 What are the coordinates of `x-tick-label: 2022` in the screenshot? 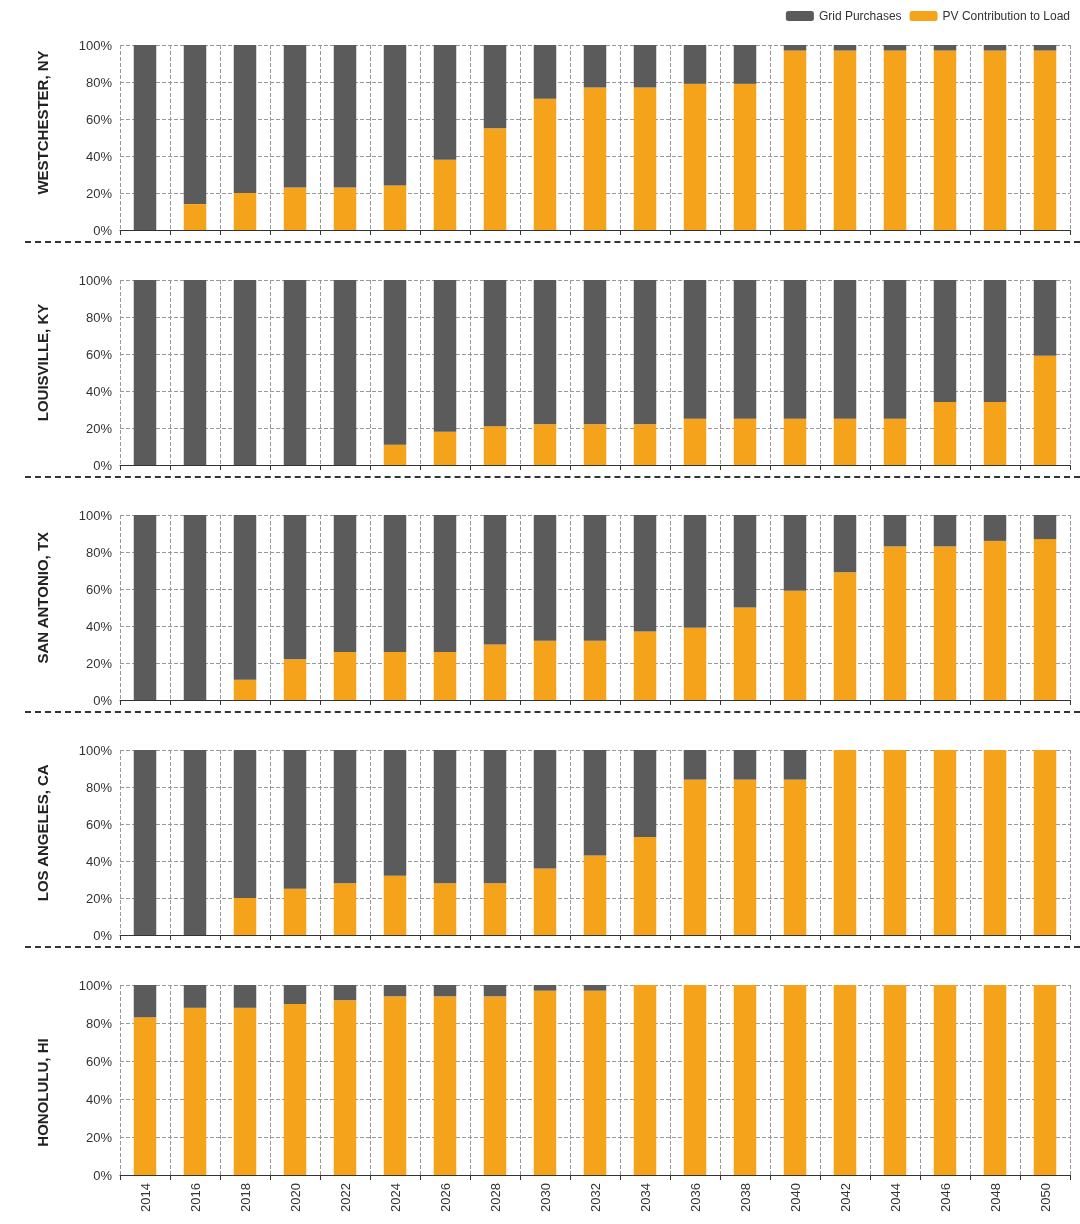 It's located at (345, 1197).